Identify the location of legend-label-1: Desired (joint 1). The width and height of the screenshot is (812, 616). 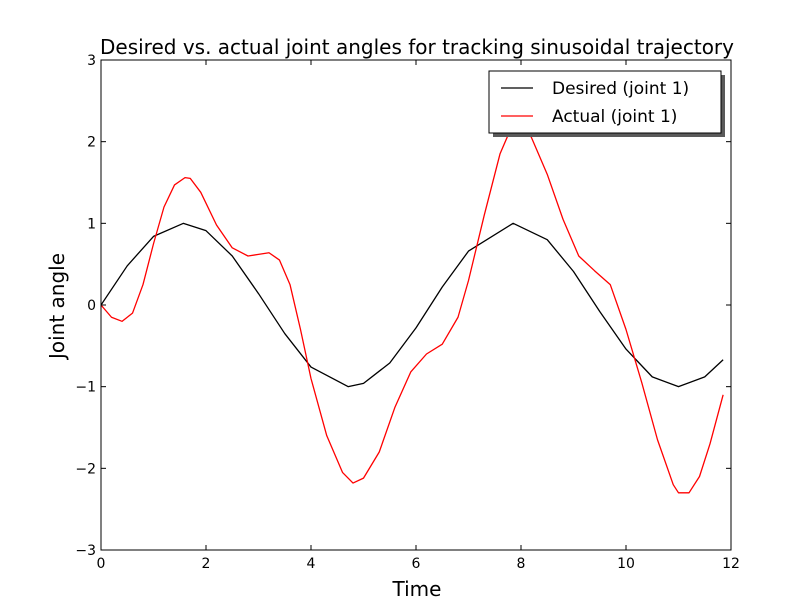
(620, 89).